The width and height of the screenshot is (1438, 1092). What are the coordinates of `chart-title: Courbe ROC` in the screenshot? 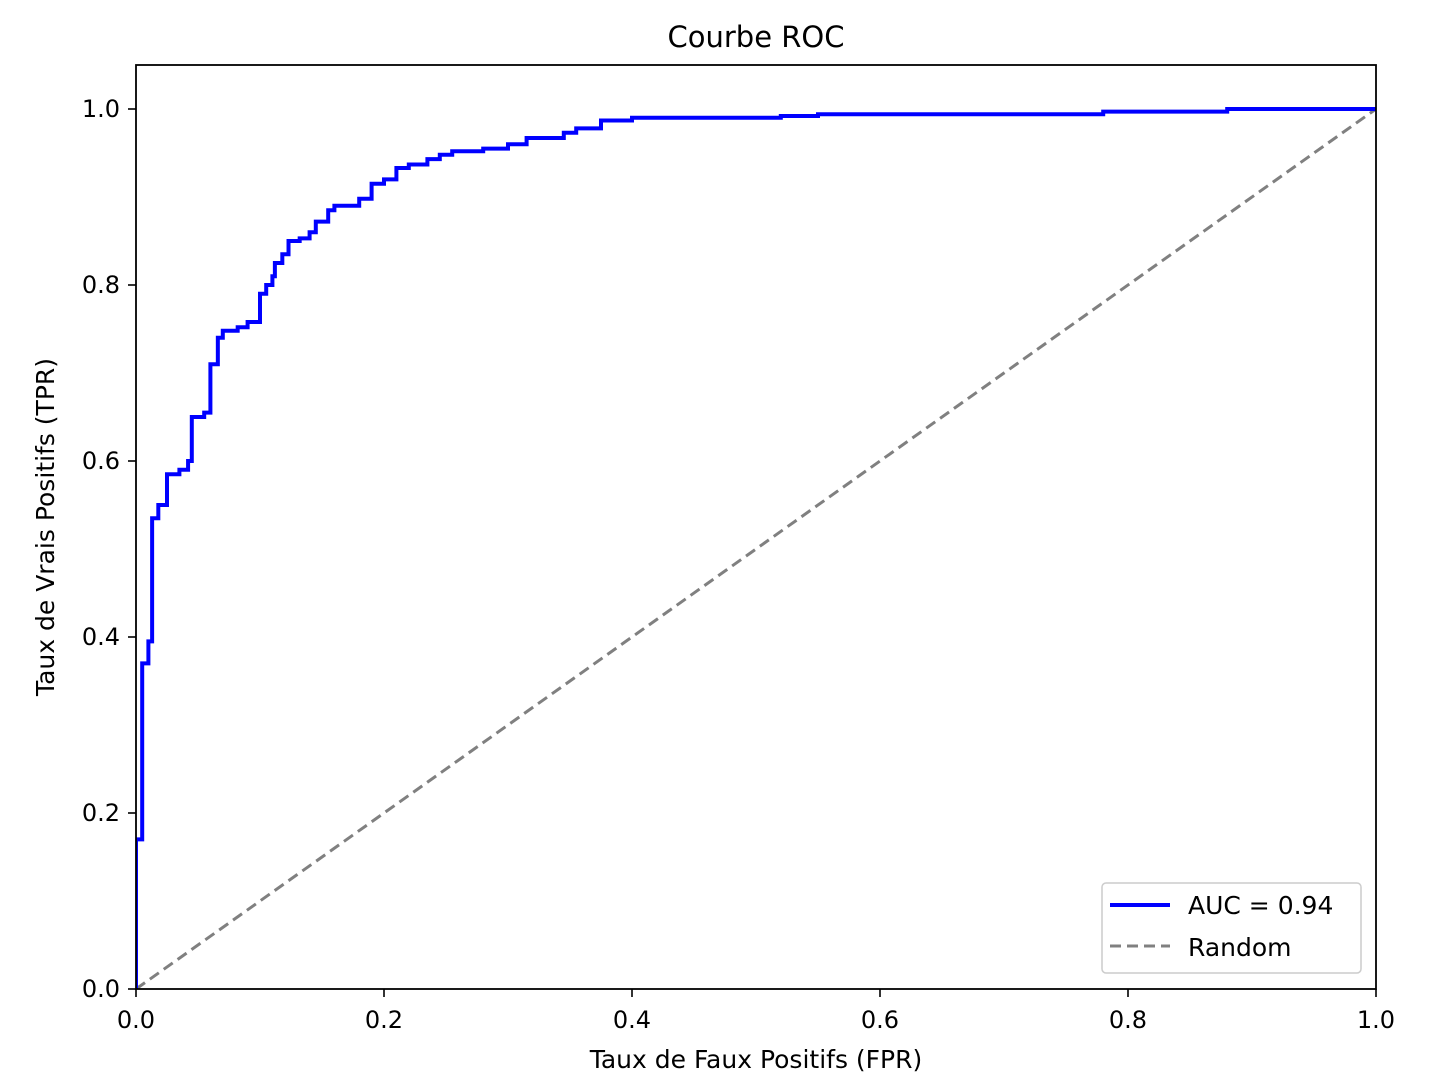 It's located at (756, 37).